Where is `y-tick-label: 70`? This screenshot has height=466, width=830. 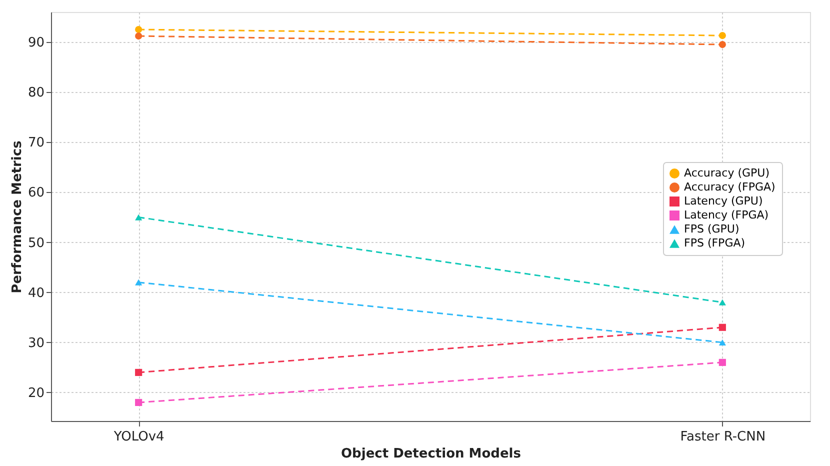 y-tick-label: 70 is located at coordinates (36, 143).